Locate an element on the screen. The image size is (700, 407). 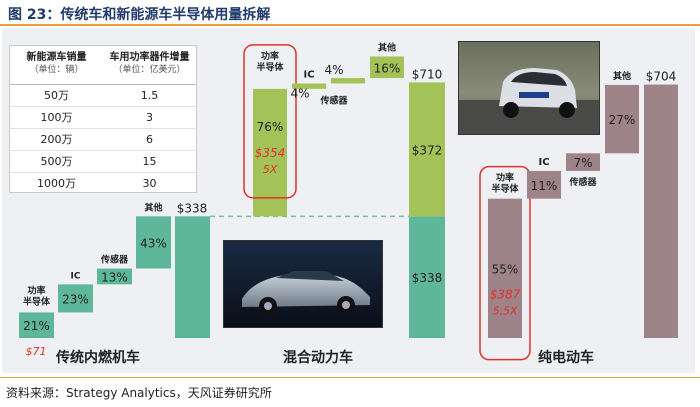
total-value-label: $710 is located at coordinates (427, 74).